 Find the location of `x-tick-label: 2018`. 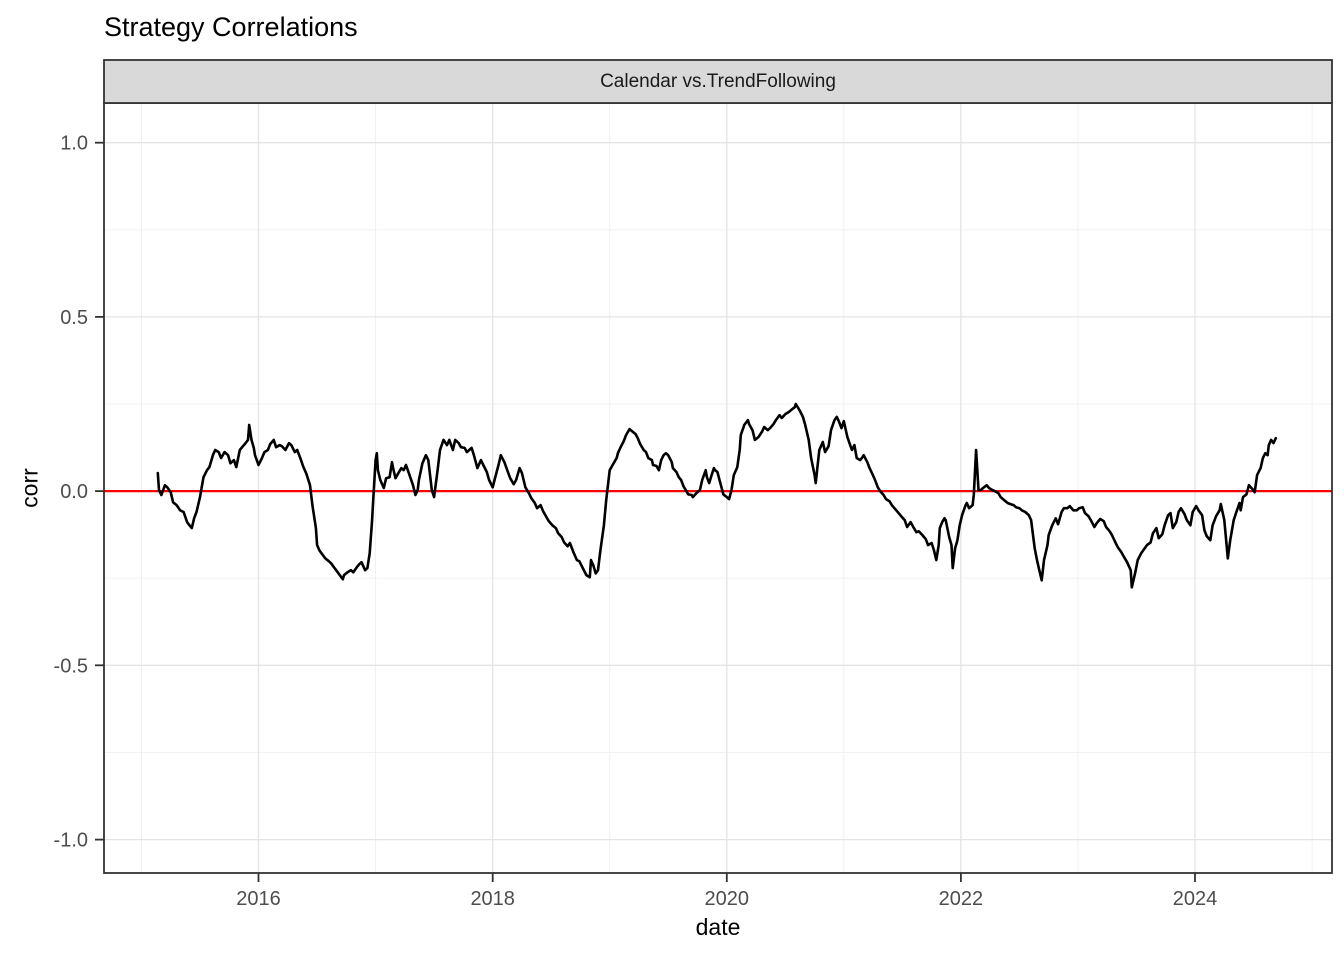

x-tick-label: 2018 is located at coordinates (492, 899).